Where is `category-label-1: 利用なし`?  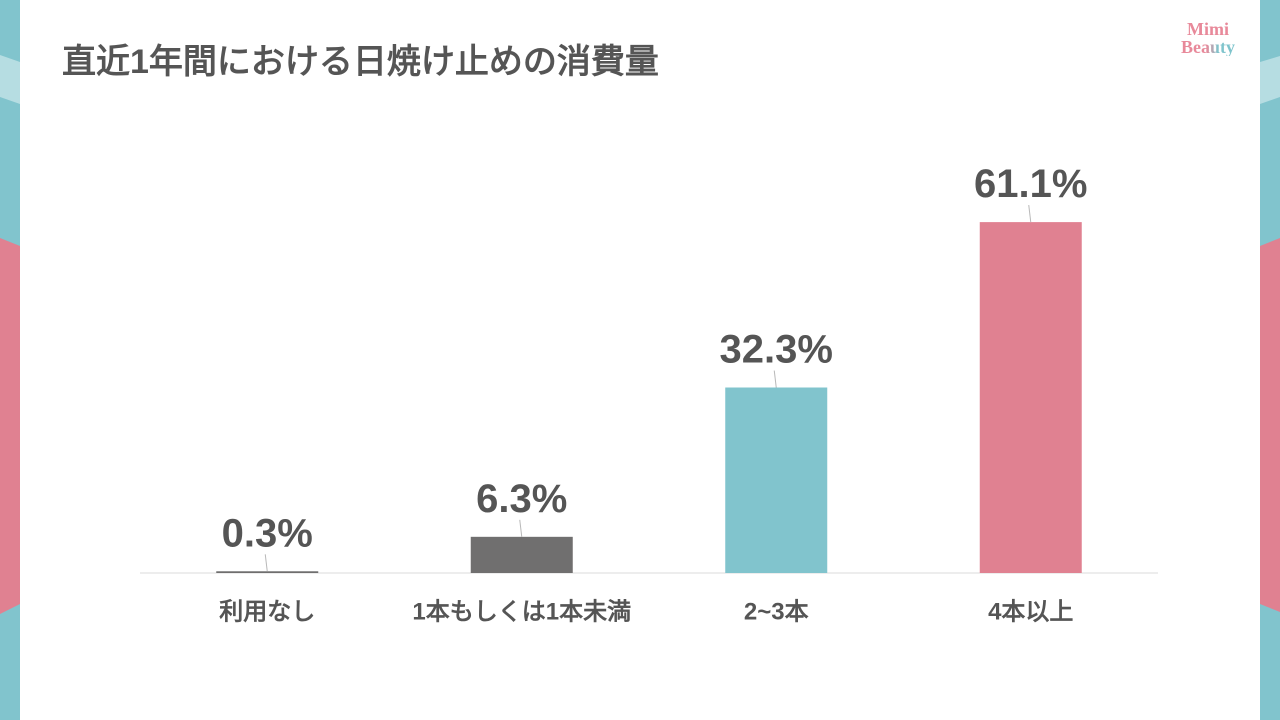 category-label-1: 利用なし is located at coordinates (267, 612).